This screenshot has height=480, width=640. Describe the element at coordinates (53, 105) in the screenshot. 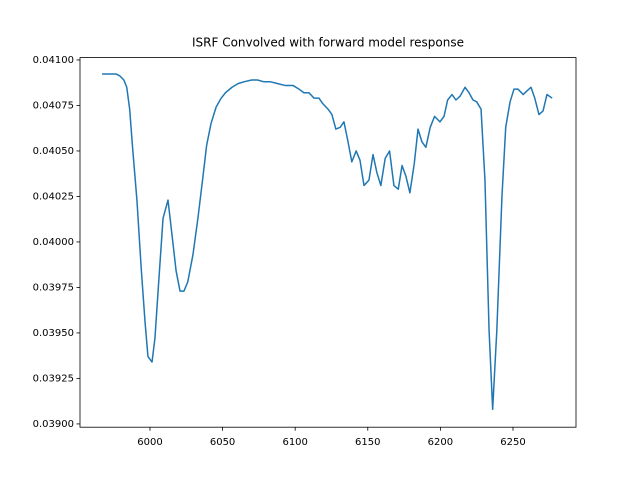

I see `y-tick-label: 0.04075` at that location.